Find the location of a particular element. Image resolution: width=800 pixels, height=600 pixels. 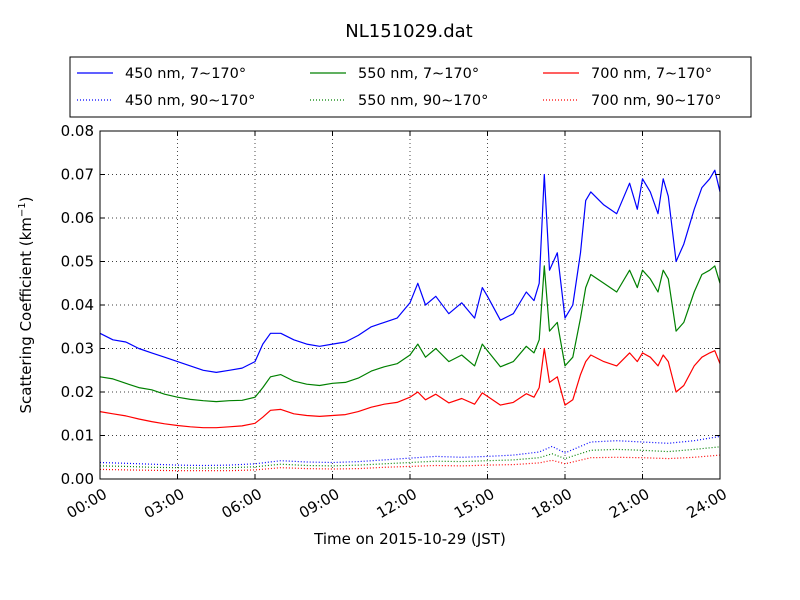

y-axis-label-suffix: ) is located at coordinates (26, 199).